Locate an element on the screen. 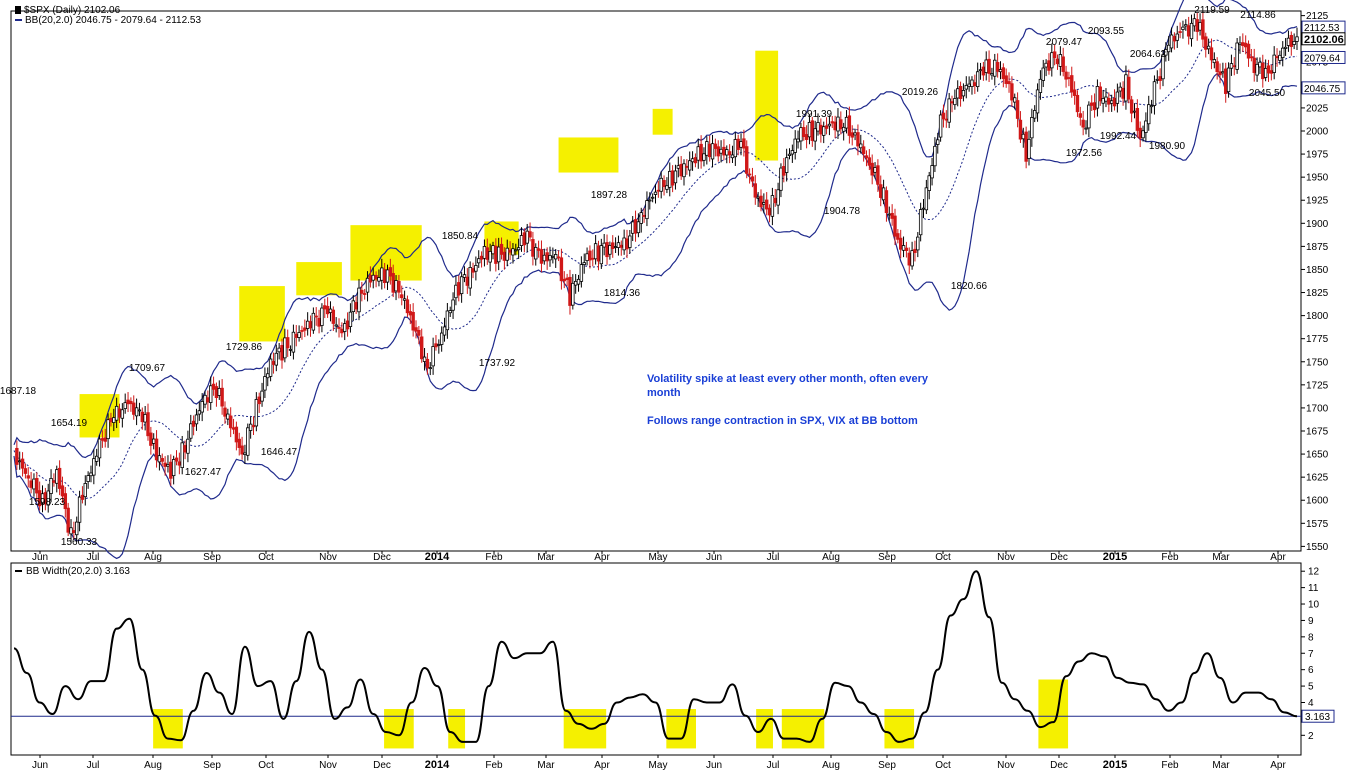 This screenshot has width=1347, height=779. price-point-label: 1737.92 is located at coordinates (497, 363).